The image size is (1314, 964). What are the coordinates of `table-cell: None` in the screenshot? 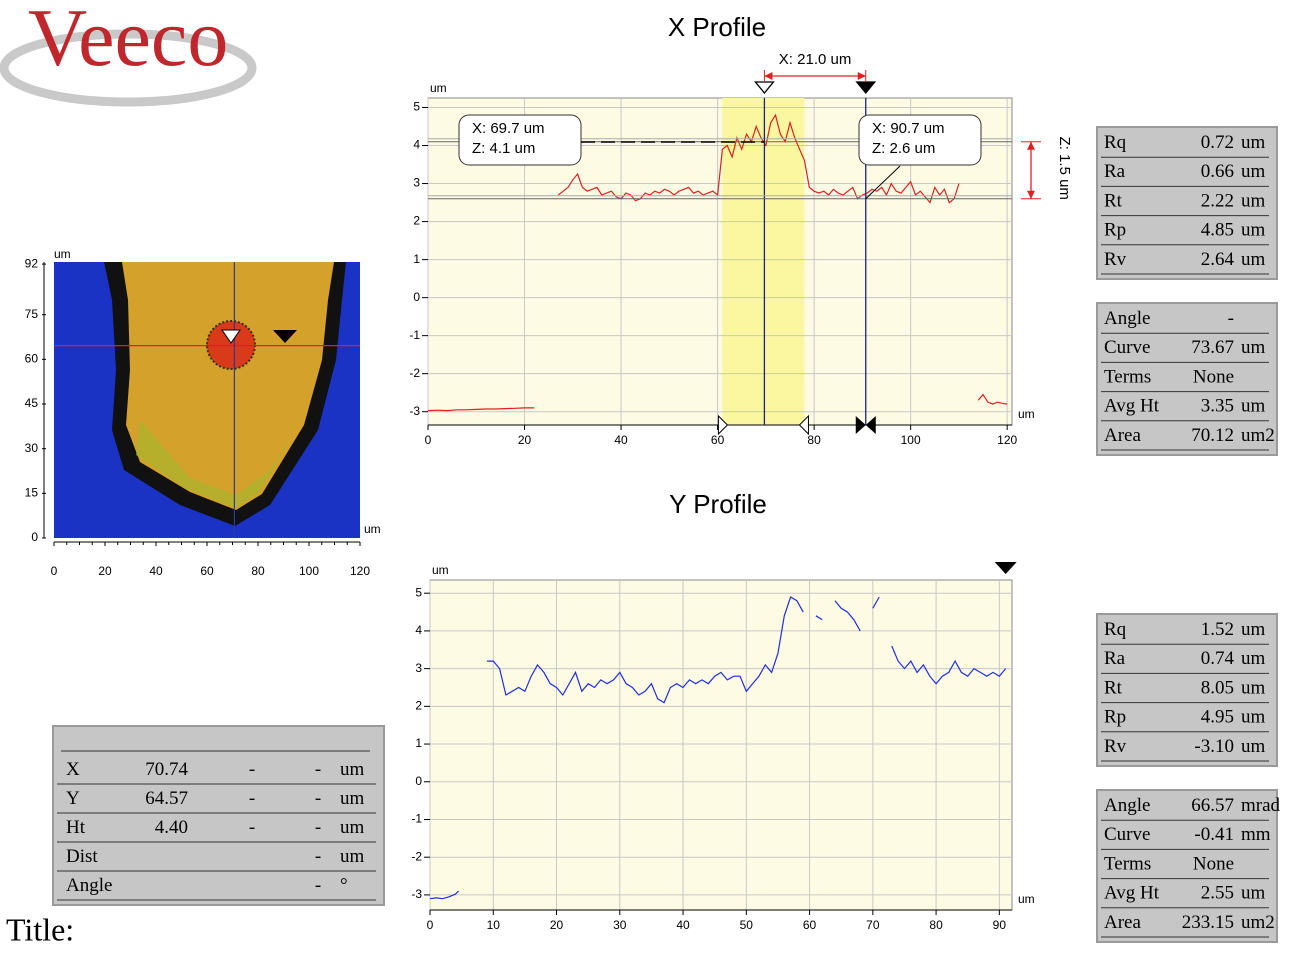 It's located at (1213, 376).